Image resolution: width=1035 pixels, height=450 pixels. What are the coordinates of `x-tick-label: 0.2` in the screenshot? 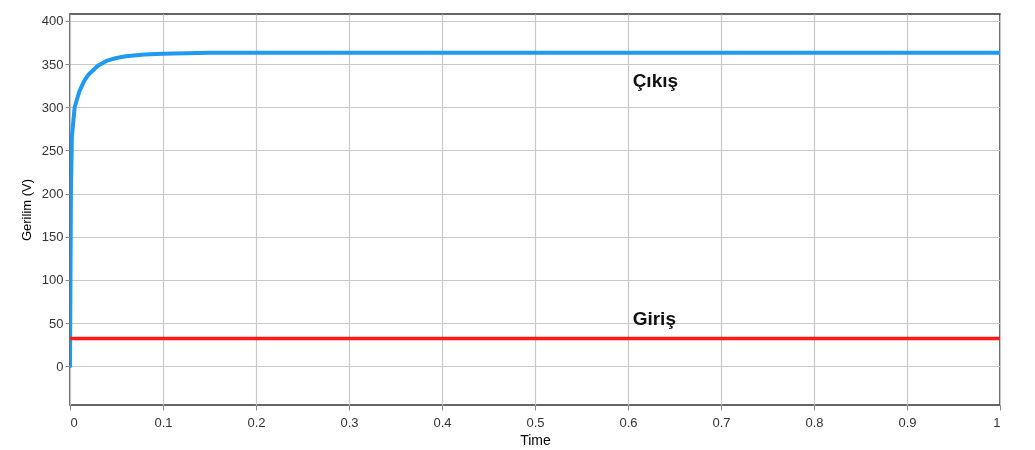 It's located at (256, 422).